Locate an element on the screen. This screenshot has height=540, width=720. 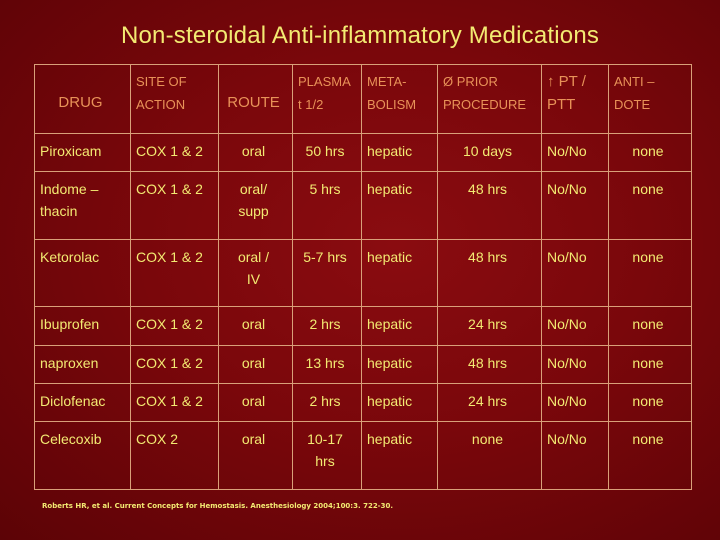
cell-drug: Diclofenac is located at coordinates (82, 403).